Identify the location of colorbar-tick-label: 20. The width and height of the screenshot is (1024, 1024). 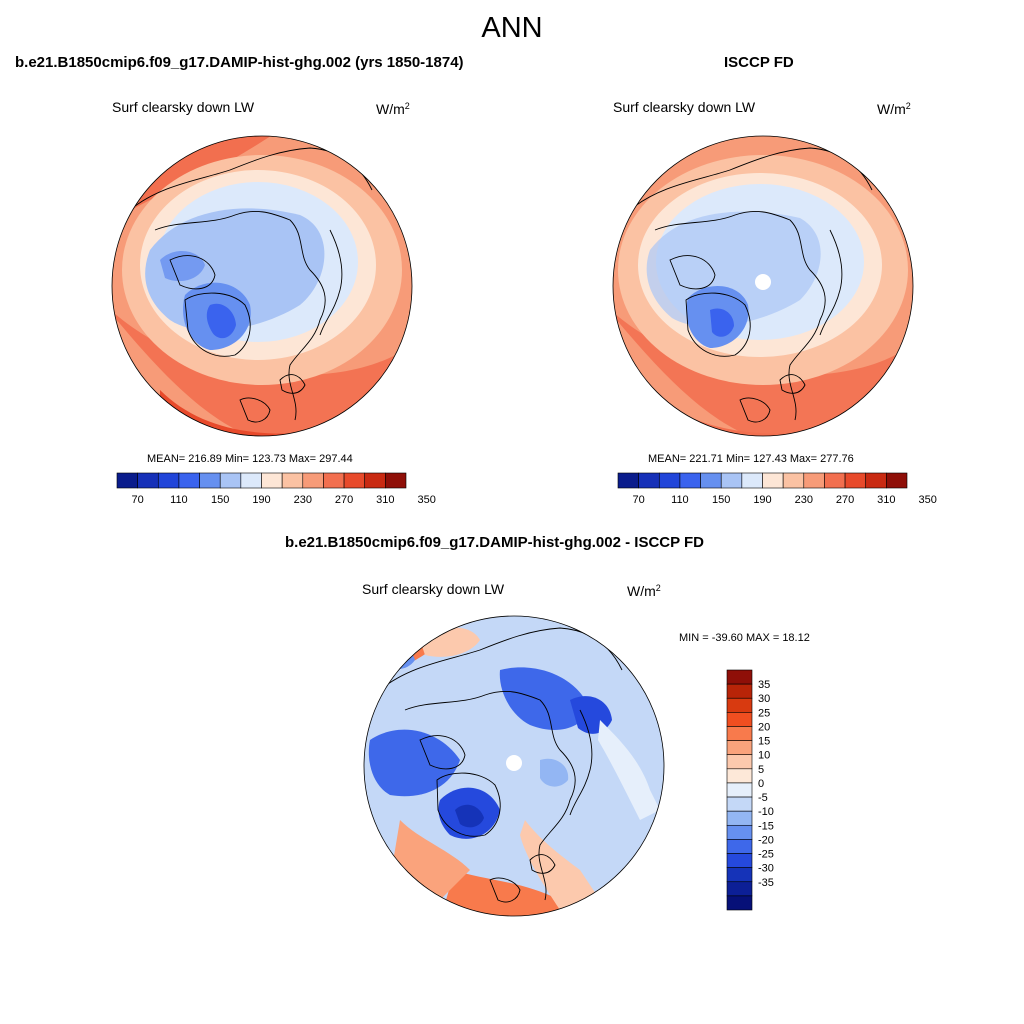
(764, 727).